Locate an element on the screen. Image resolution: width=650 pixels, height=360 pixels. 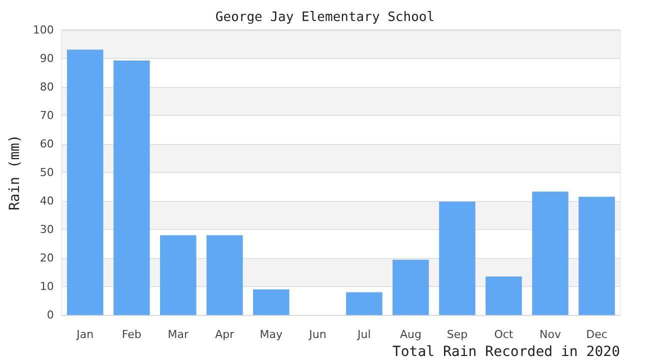
x-tick-label: Apr is located at coordinates (225, 334).